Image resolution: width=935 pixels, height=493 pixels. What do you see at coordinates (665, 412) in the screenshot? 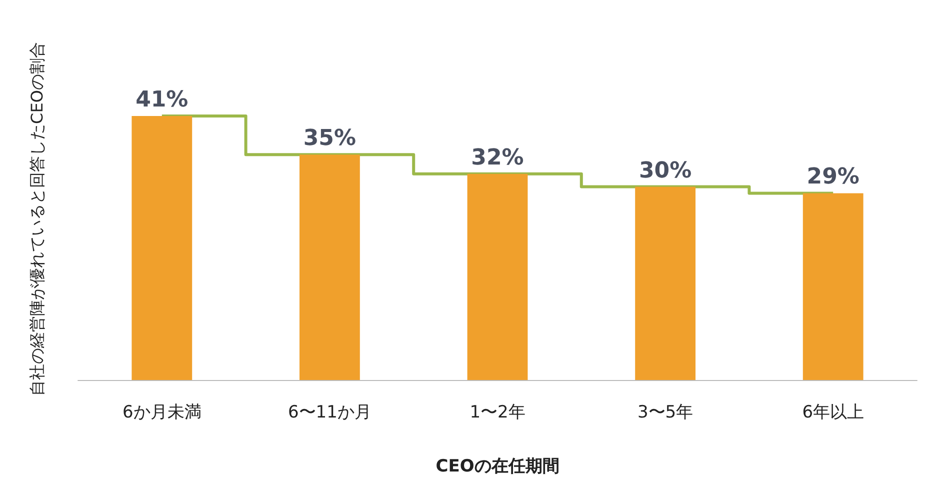
I see `x-tick-label: 3〜5年` at bounding box center [665, 412].